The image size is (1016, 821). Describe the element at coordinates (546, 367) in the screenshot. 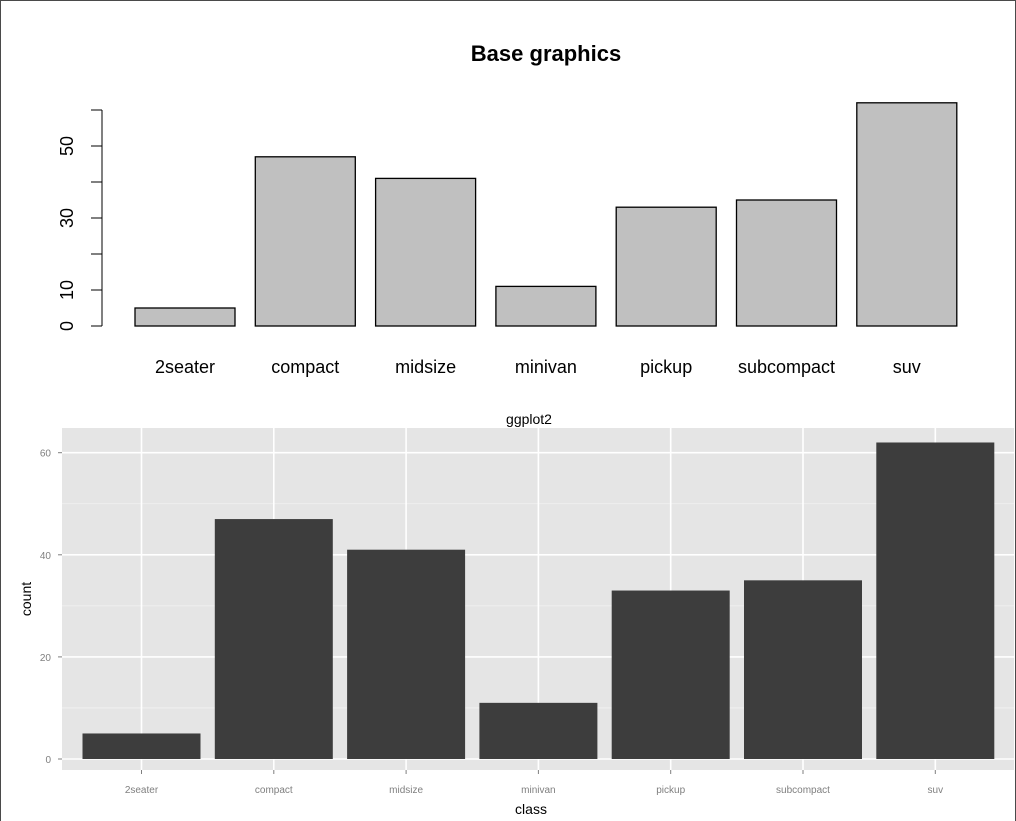

I see `base-x-tick-label: minivan` at that location.